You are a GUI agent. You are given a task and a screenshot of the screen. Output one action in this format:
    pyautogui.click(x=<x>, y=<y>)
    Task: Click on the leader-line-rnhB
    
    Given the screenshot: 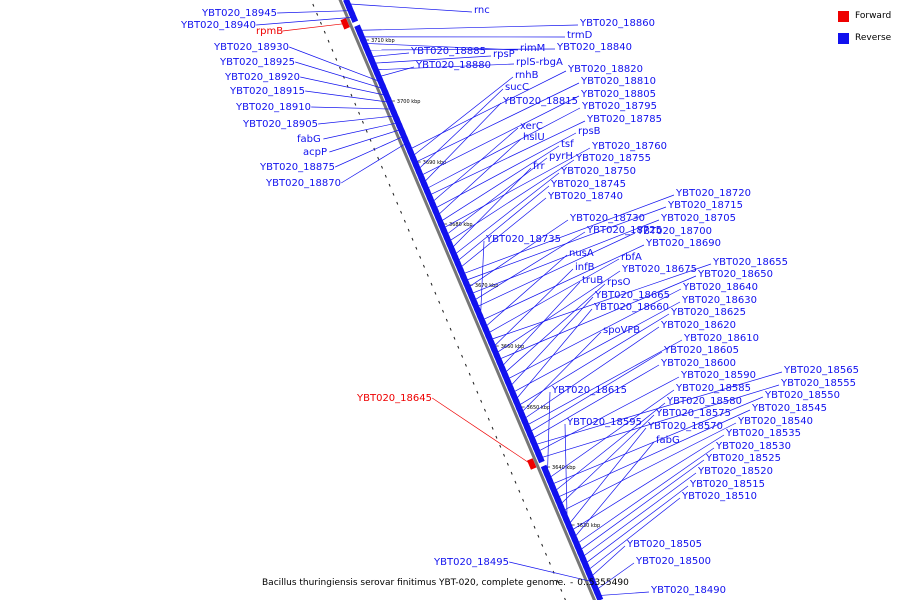 What is the action you would take?
    pyautogui.click(x=463, y=116)
    